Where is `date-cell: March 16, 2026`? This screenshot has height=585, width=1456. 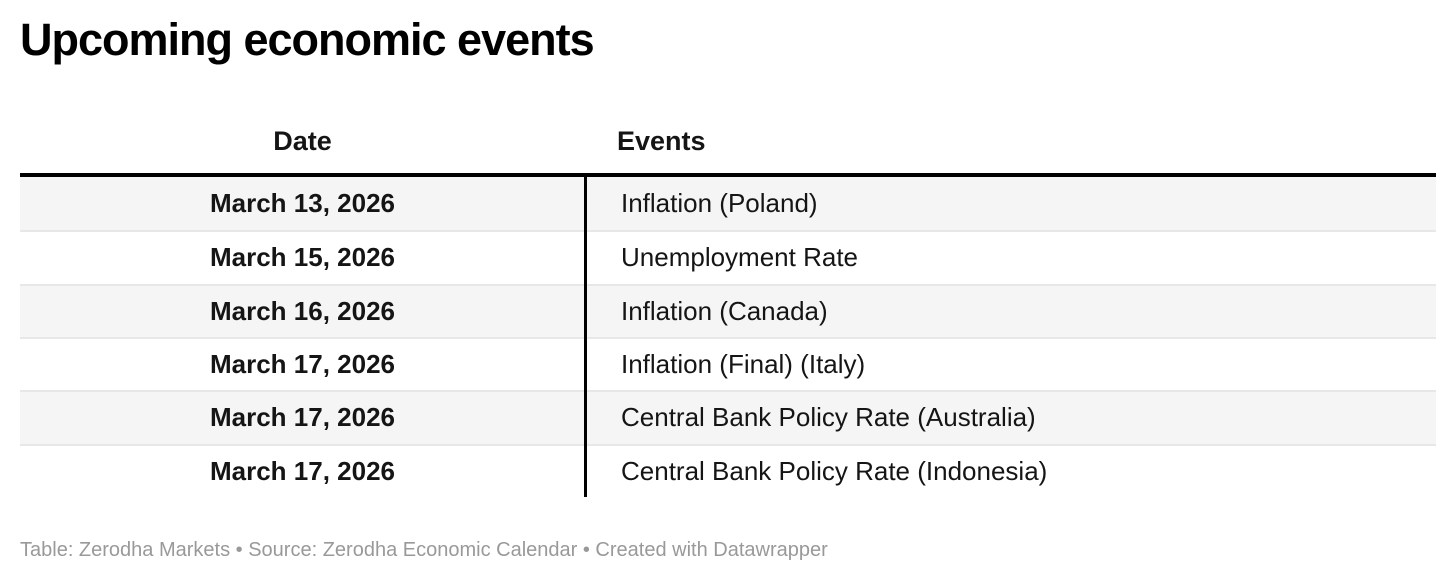 date-cell: March 16, 2026 is located at coordinates (302, 310).